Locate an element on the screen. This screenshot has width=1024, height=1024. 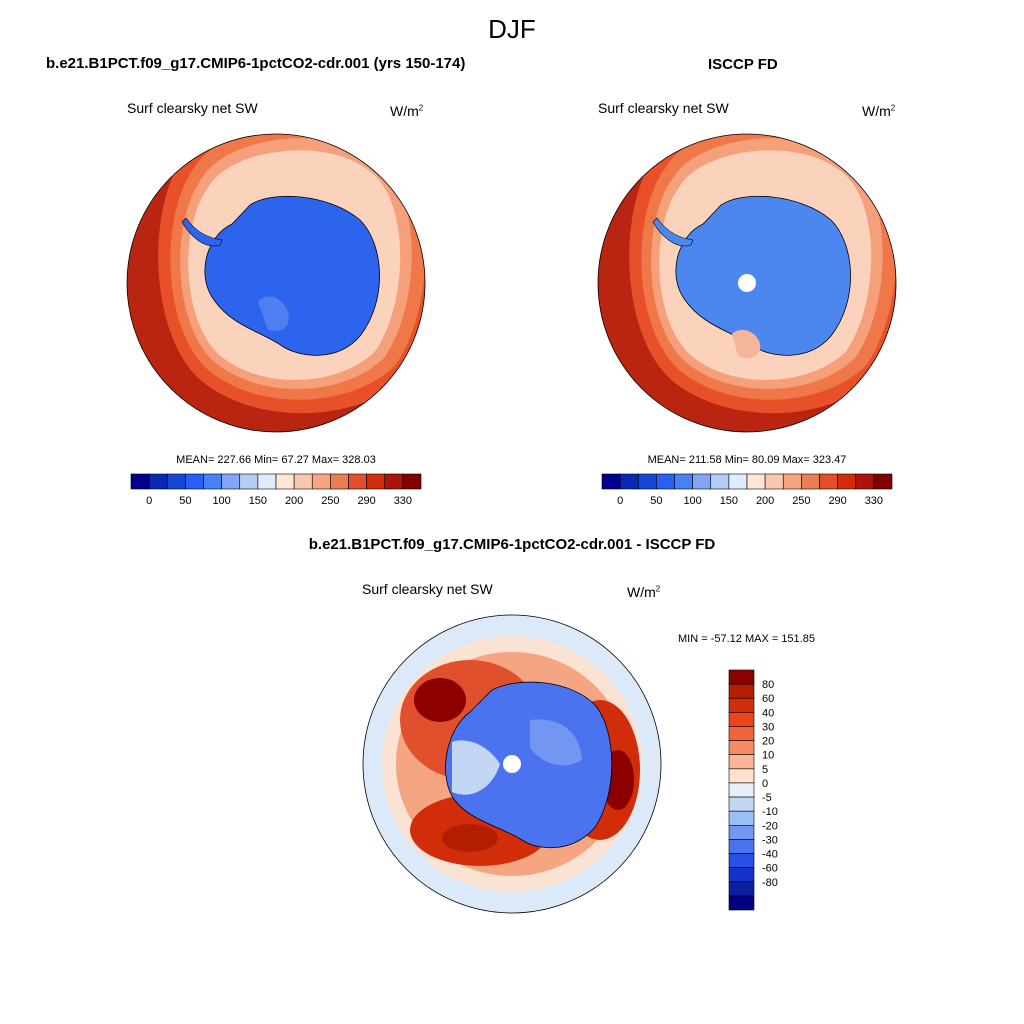
colorbar-model: 0 50 100 150 200 250 290 330 is located at coordinates (276, 490).